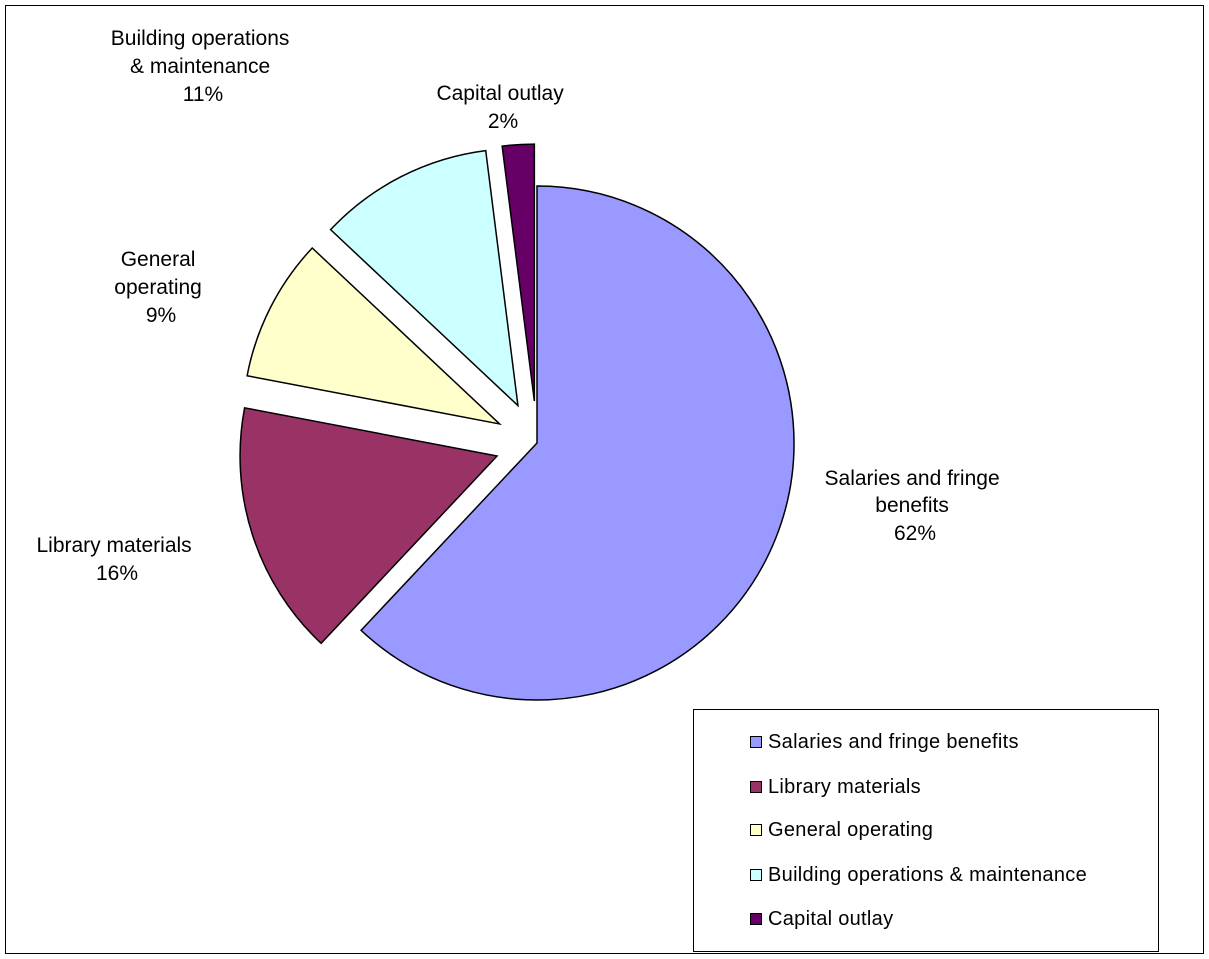 Image resolution: width=1209 pixels, height=959 pixels. Describe the element at coordinates (158, 259) in the screenshot. I see `label-general-line1: General` at that location.